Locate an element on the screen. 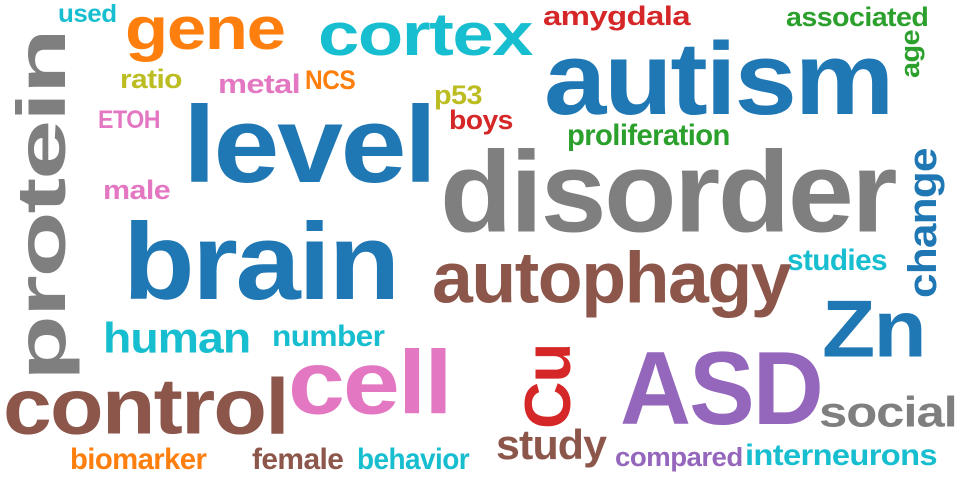 This screenshot has height=480, width=960. word-social: social is located at coordinates (888, 411).